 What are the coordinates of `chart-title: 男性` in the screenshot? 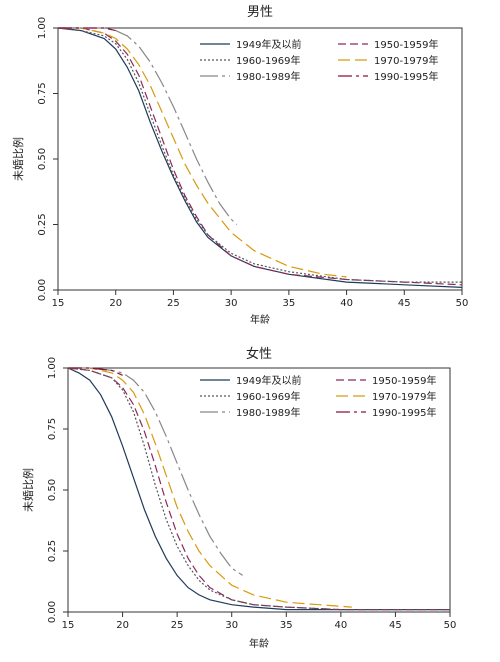 It's located at (260, 12).